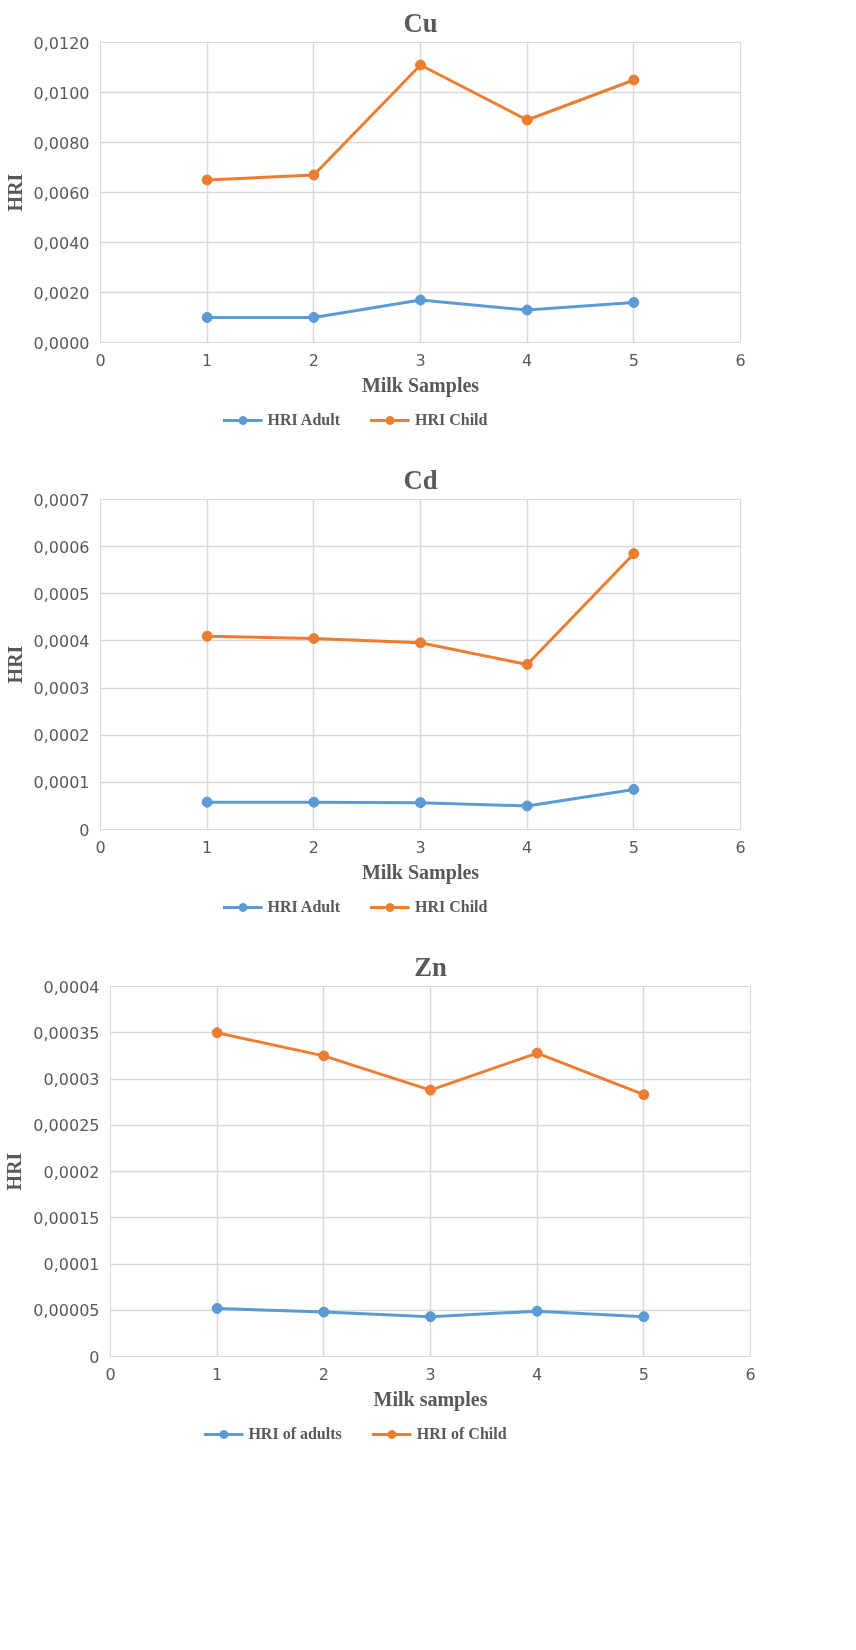  Describe the element at coordinates (61, 343) in the screenshot. I see `y-tick-label: 0,0000` at that location.